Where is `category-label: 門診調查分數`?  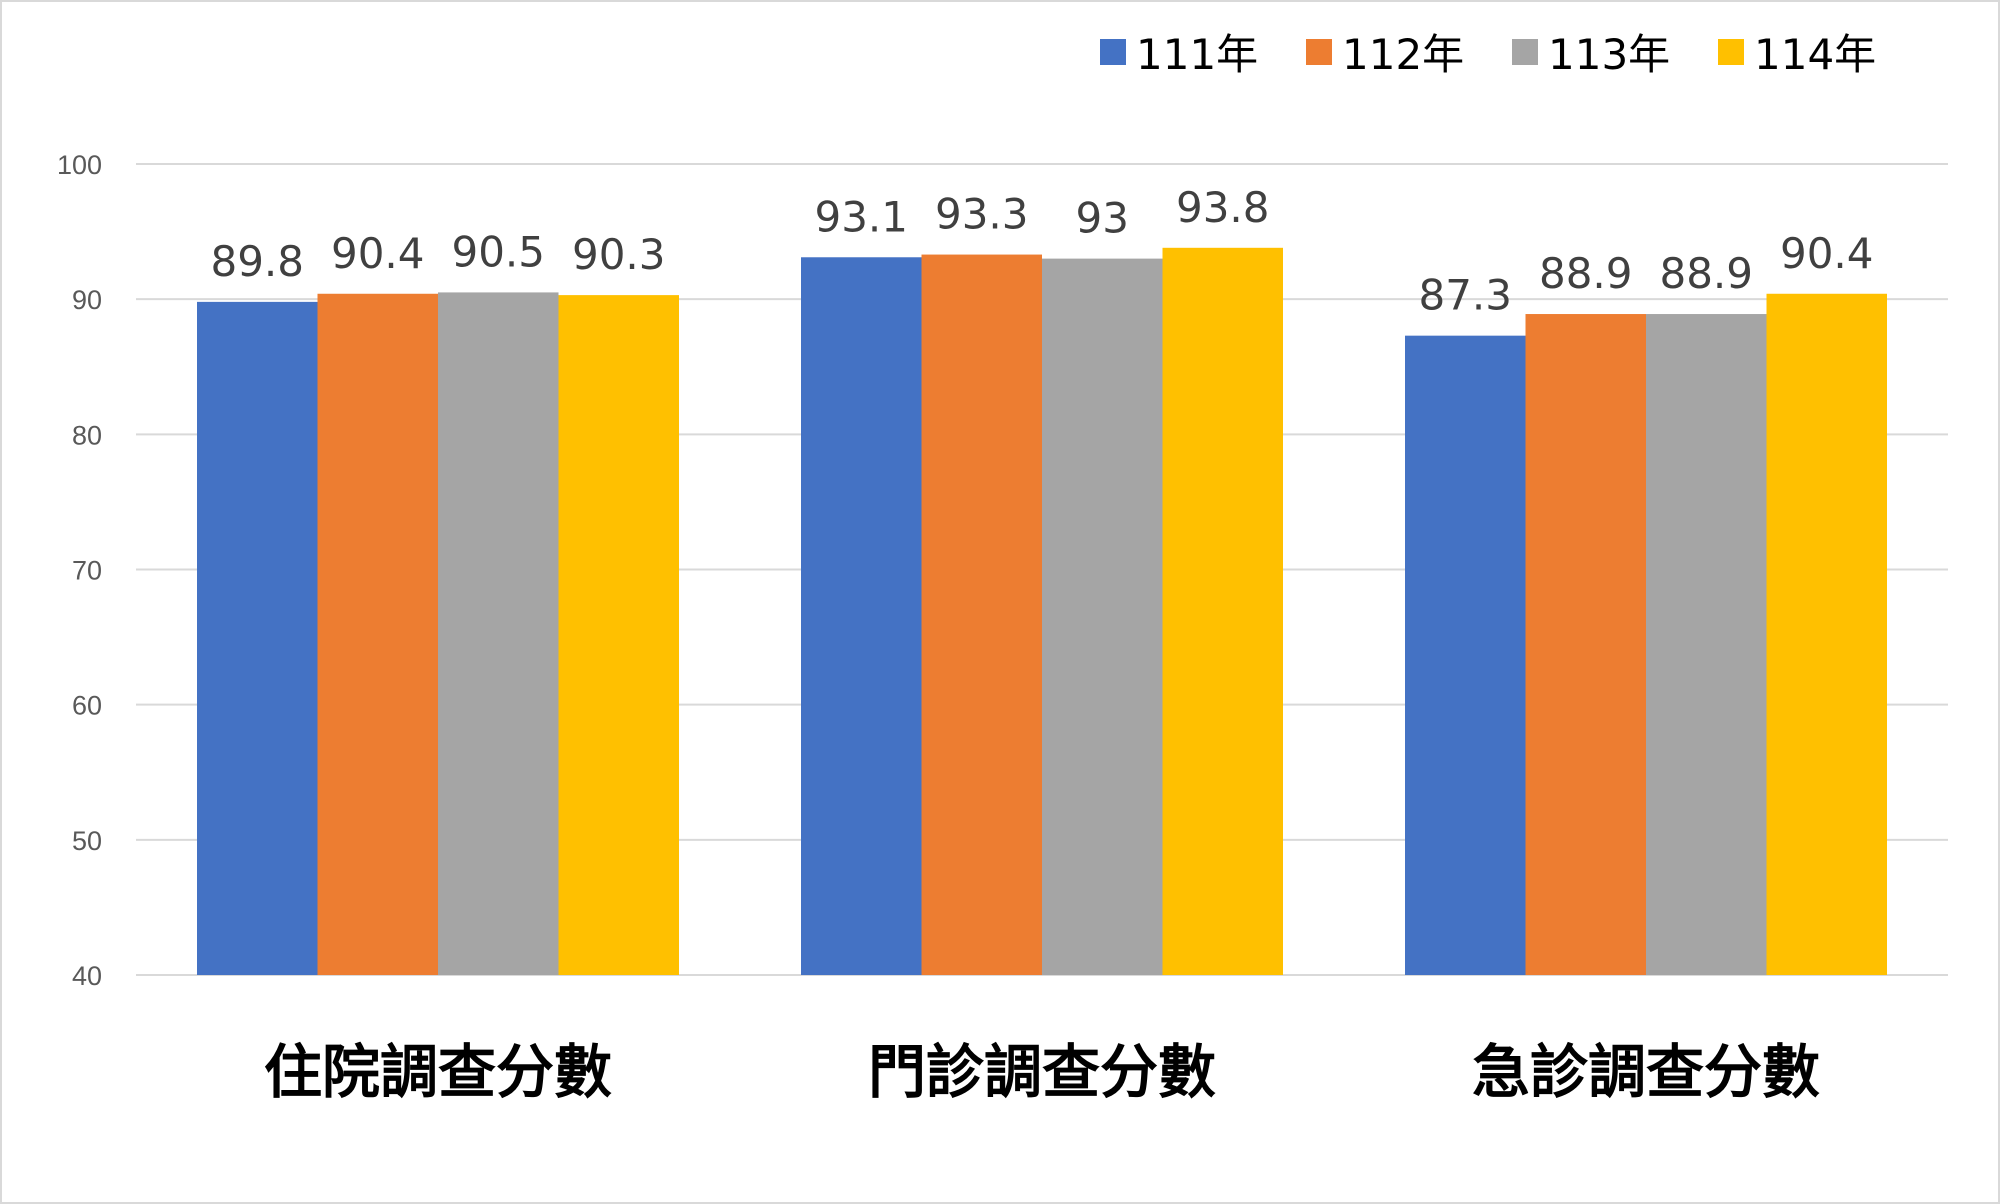 category-label: 門診調查分數 is located at coordinates (1042, 1072).